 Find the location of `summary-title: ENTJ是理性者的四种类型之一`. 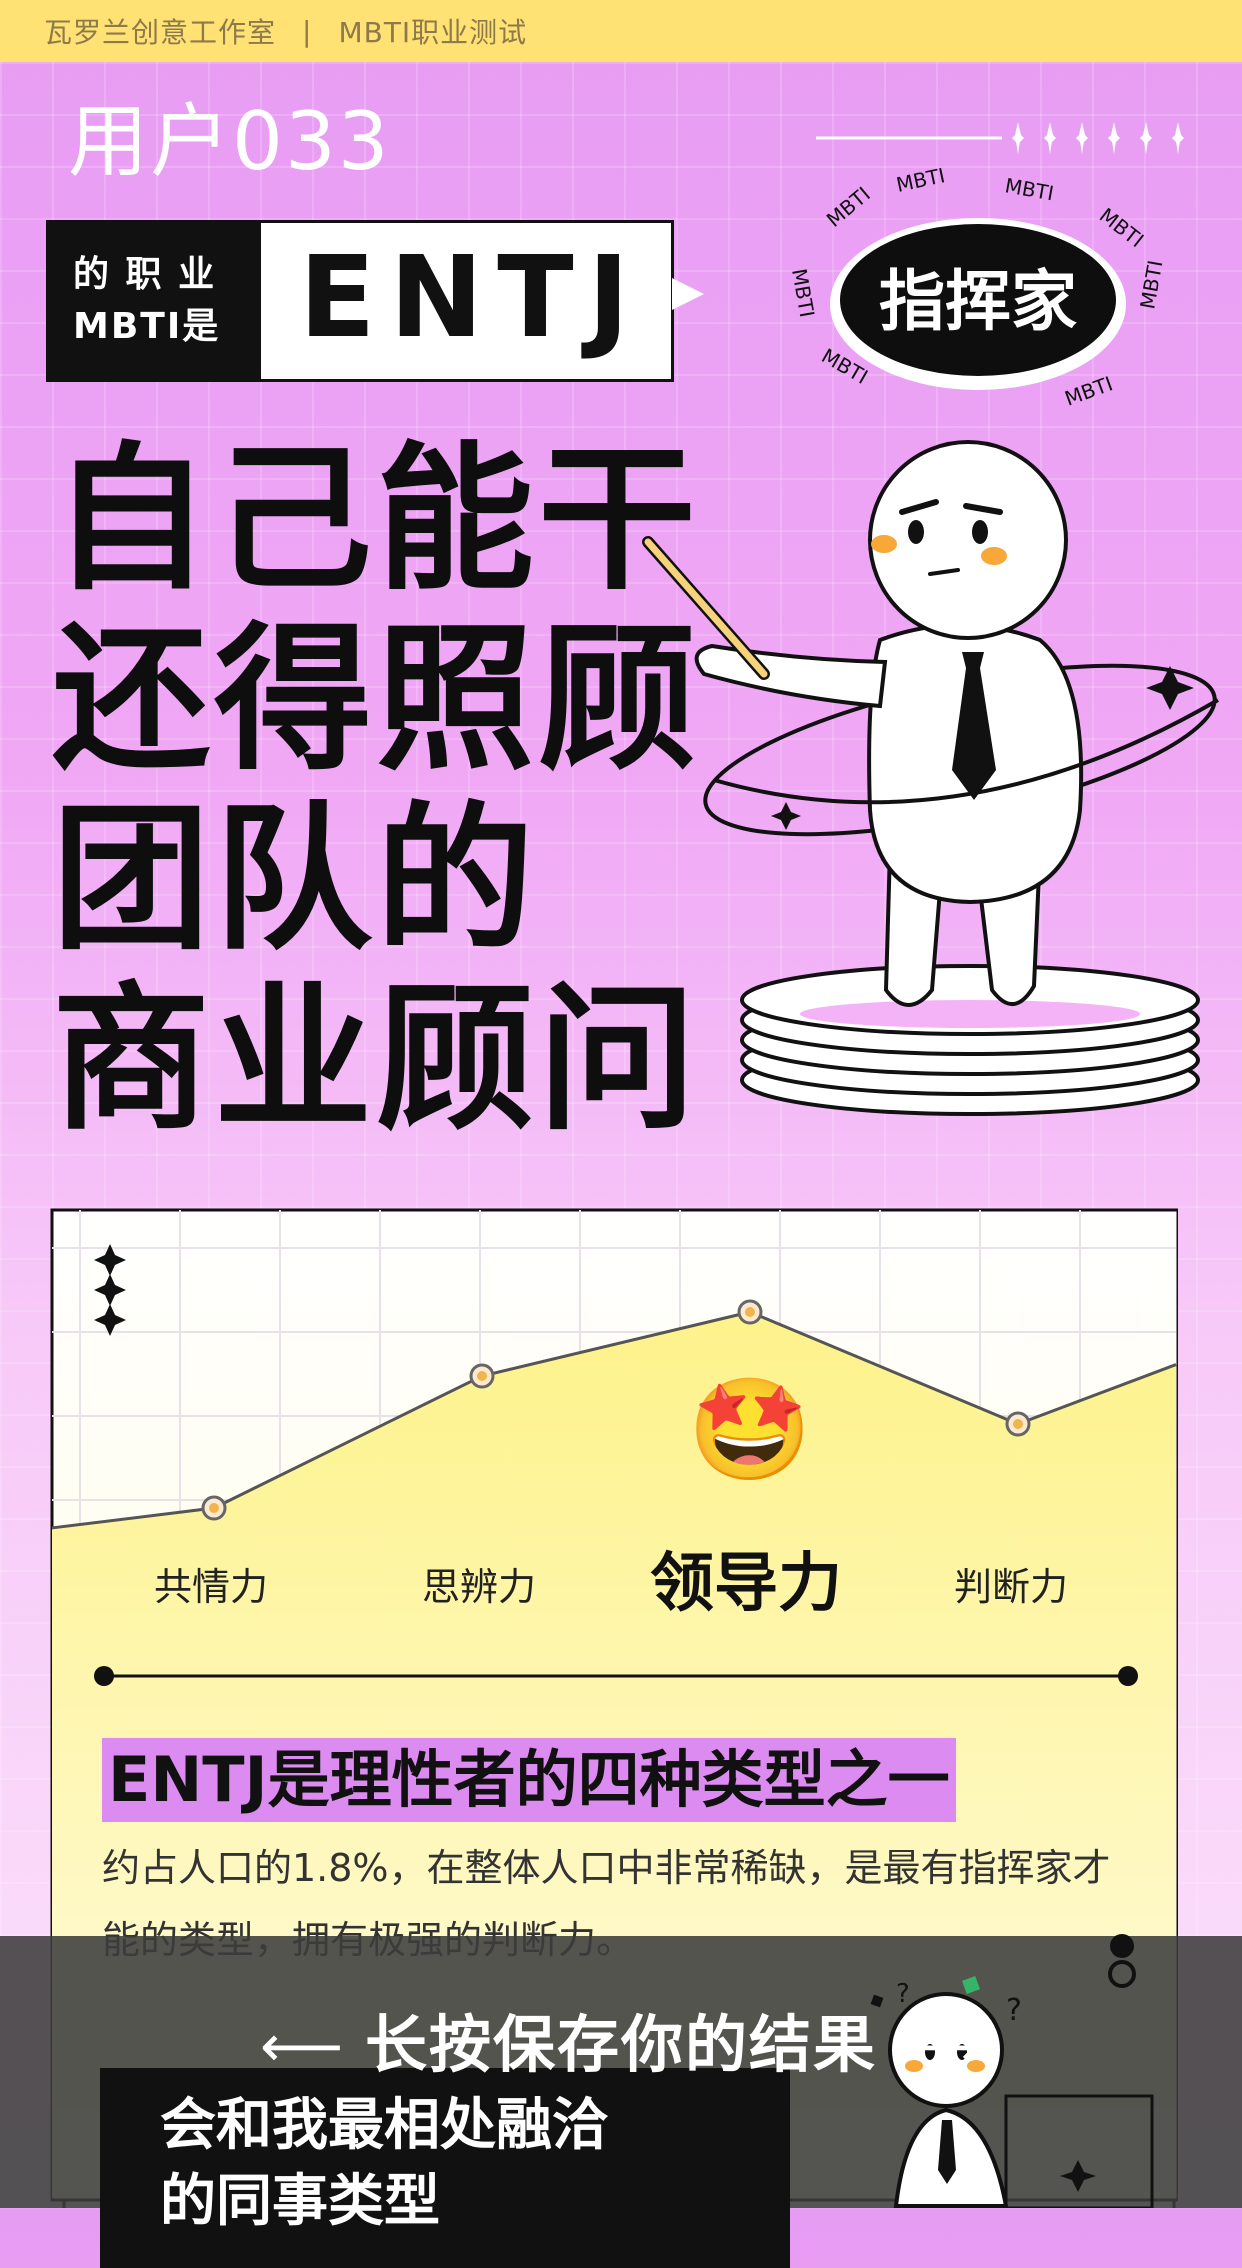

summary-title: ENTJ是理性者的四种类型之一 is located at coordinates (529, 1780).